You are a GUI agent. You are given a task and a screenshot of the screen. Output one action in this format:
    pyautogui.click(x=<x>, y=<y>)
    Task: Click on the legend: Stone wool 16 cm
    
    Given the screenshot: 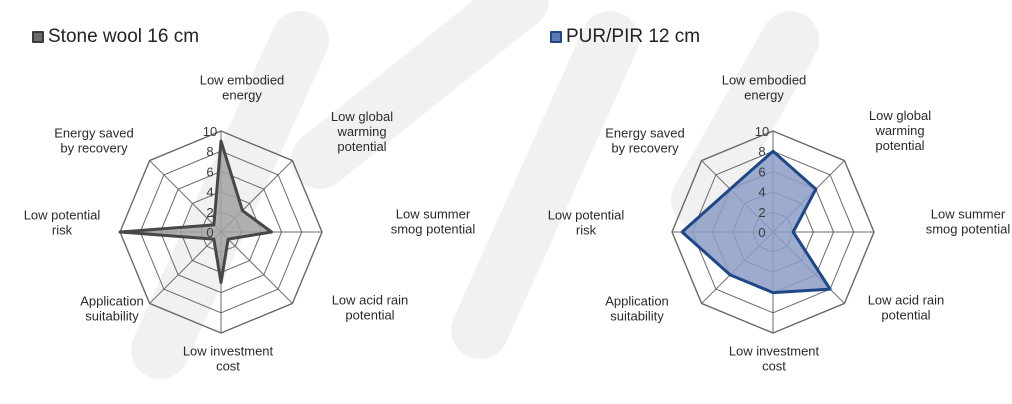 What is the action you would take?
    pyautogui.click(x=115, y=37)
    